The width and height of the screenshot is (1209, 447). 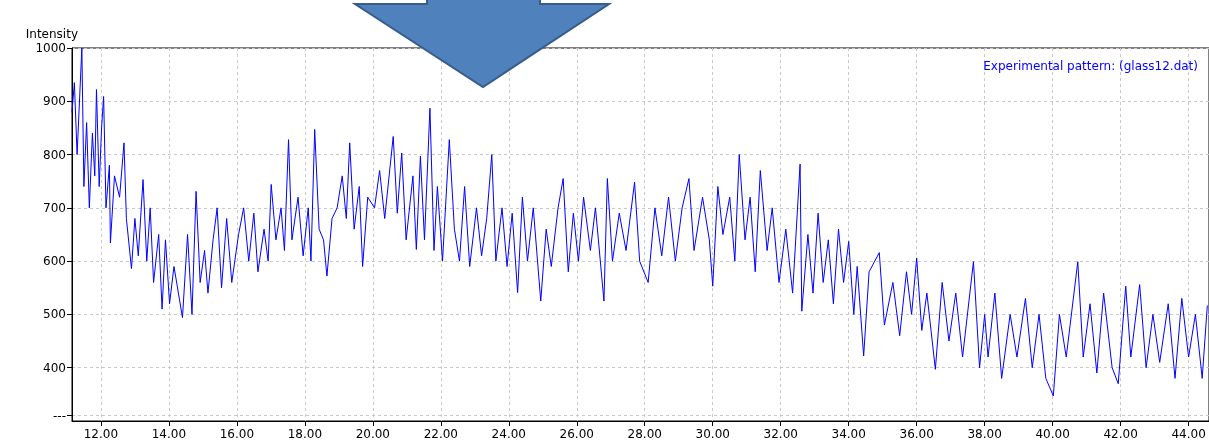 What do you see at coordinates (50, 48) in the screenshot?
I see `y-tick-label: 1000` at bounding box center [50, 48].